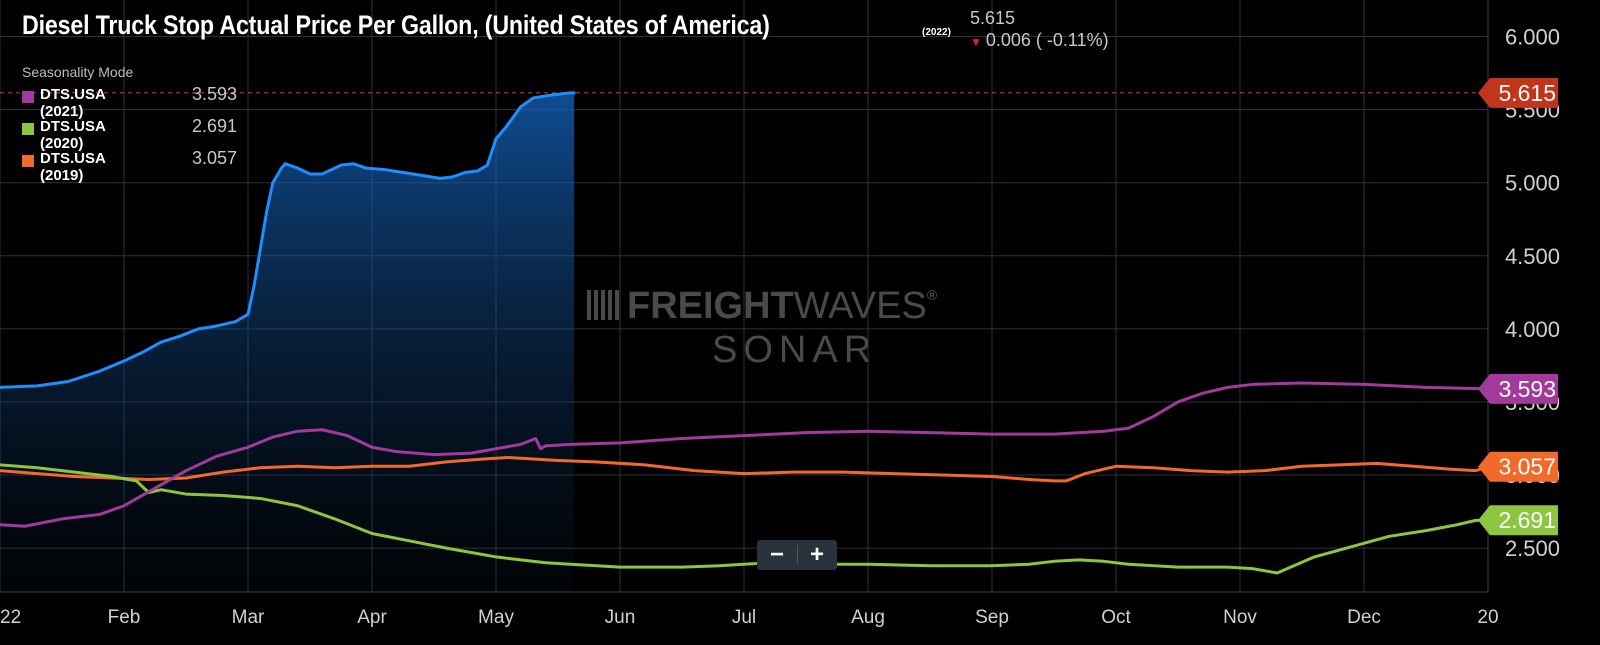  I want to click on zoom-in-button: +, so click(816, 554).